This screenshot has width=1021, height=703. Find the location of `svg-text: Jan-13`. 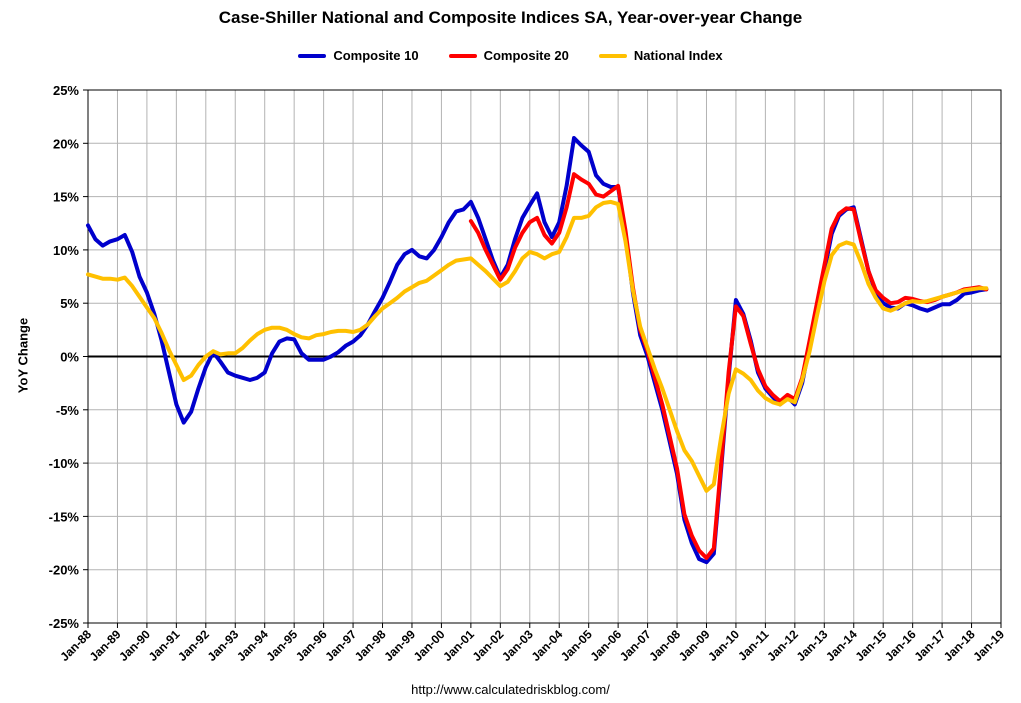

svg-text: Jan-13 is located at coordinates (812, 645).